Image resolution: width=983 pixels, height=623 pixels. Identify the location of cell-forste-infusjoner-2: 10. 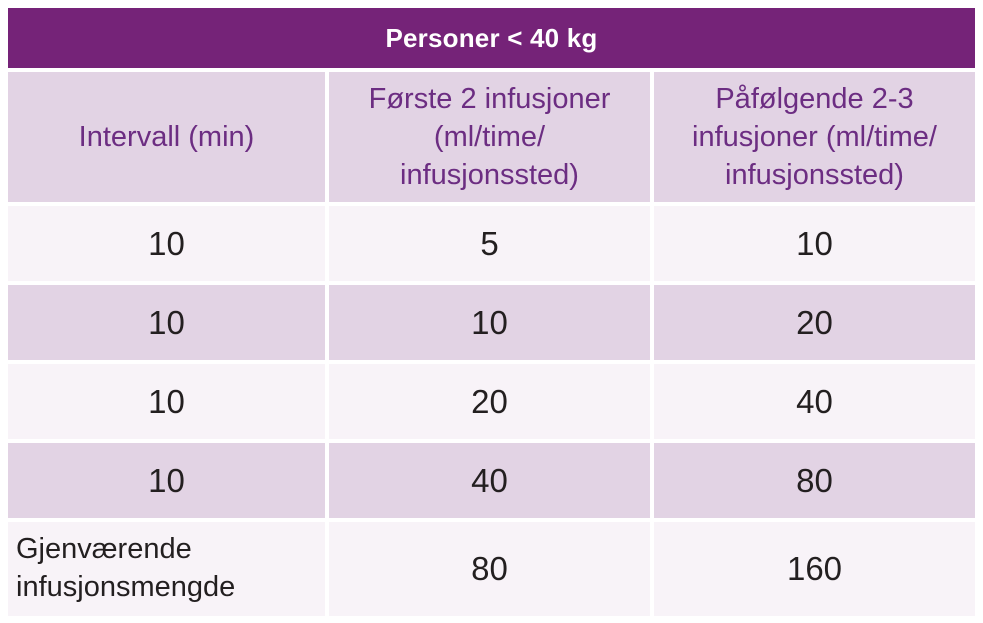
(489, 322).